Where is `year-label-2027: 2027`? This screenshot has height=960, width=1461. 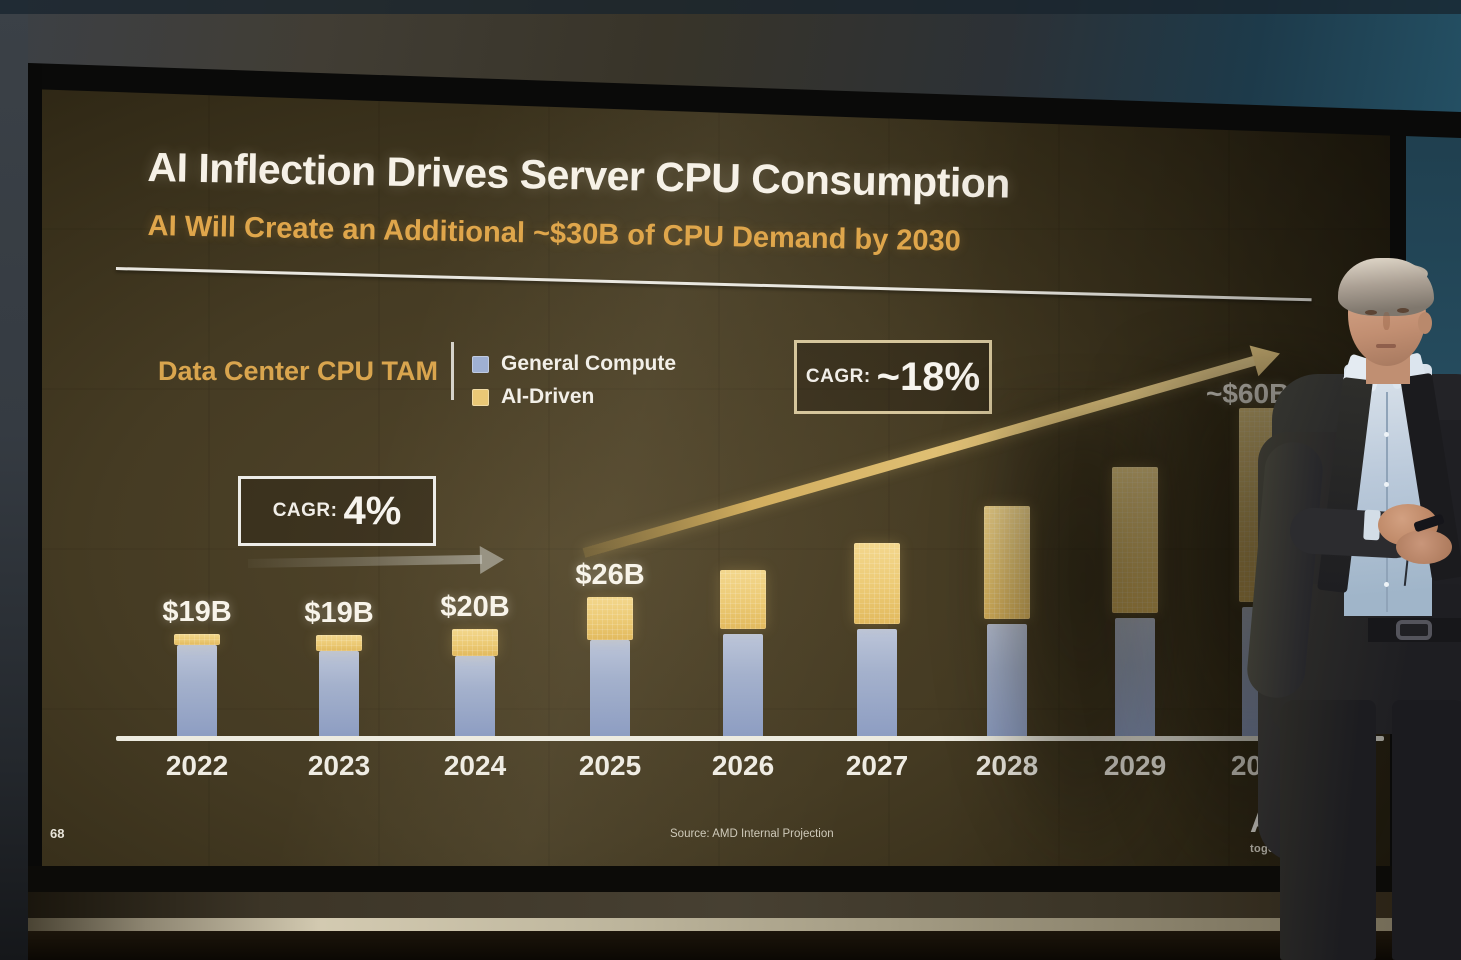
year-label-2027: 2027 is located at coordinates (877, 765).